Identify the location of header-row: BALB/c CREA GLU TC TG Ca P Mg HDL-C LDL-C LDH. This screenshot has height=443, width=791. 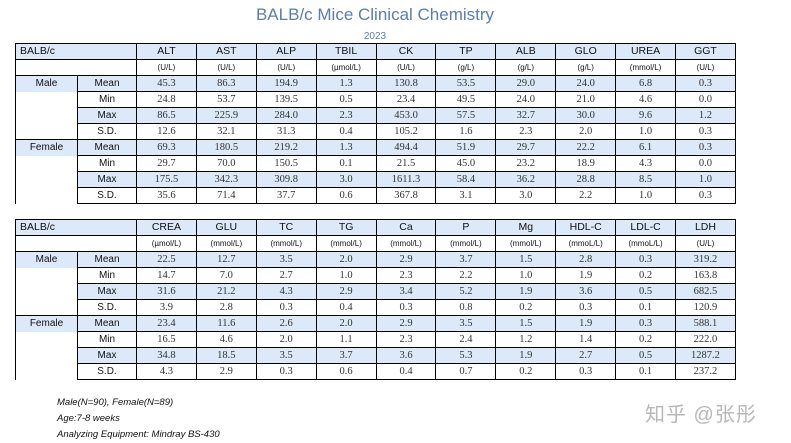
(375, 227).